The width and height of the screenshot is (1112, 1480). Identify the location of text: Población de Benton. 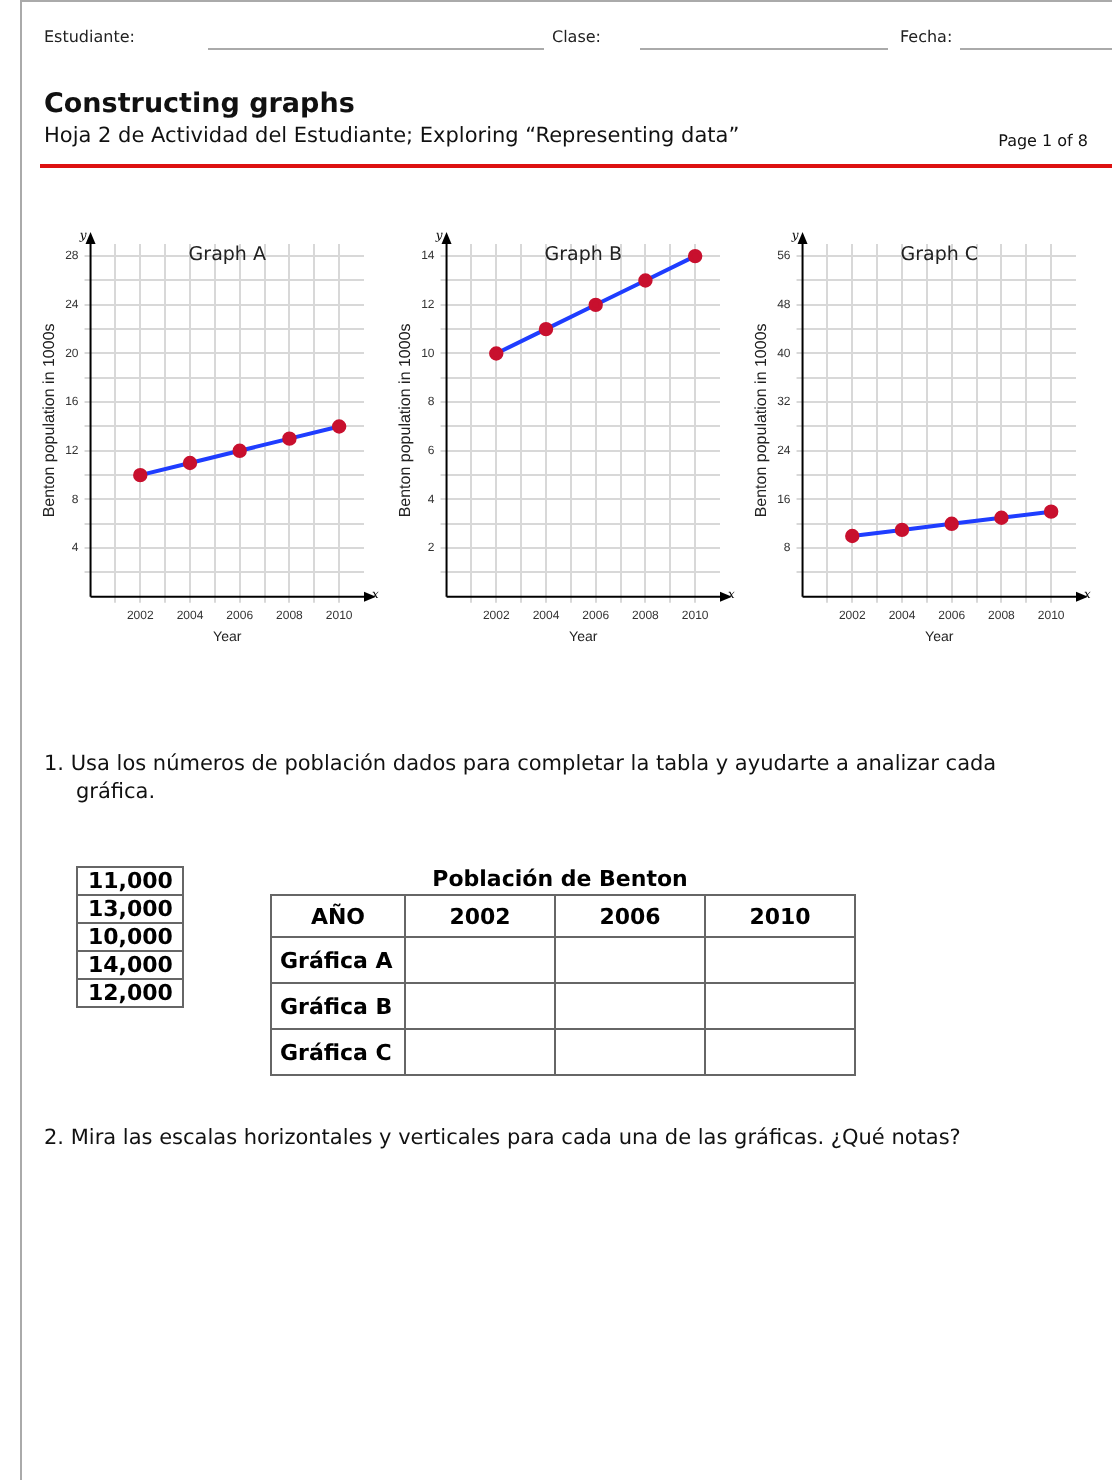
(560, 879).